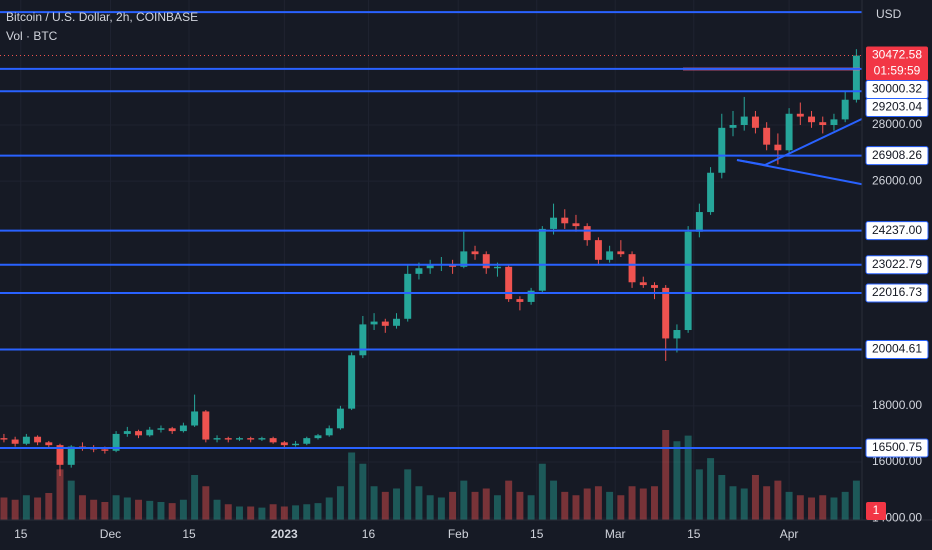 This screenshot has width=932, height=550. What do you see at coordinates (897, 447) in the screenshot?
I see `level-label: 16500.75` at bounding box center [897, 447].